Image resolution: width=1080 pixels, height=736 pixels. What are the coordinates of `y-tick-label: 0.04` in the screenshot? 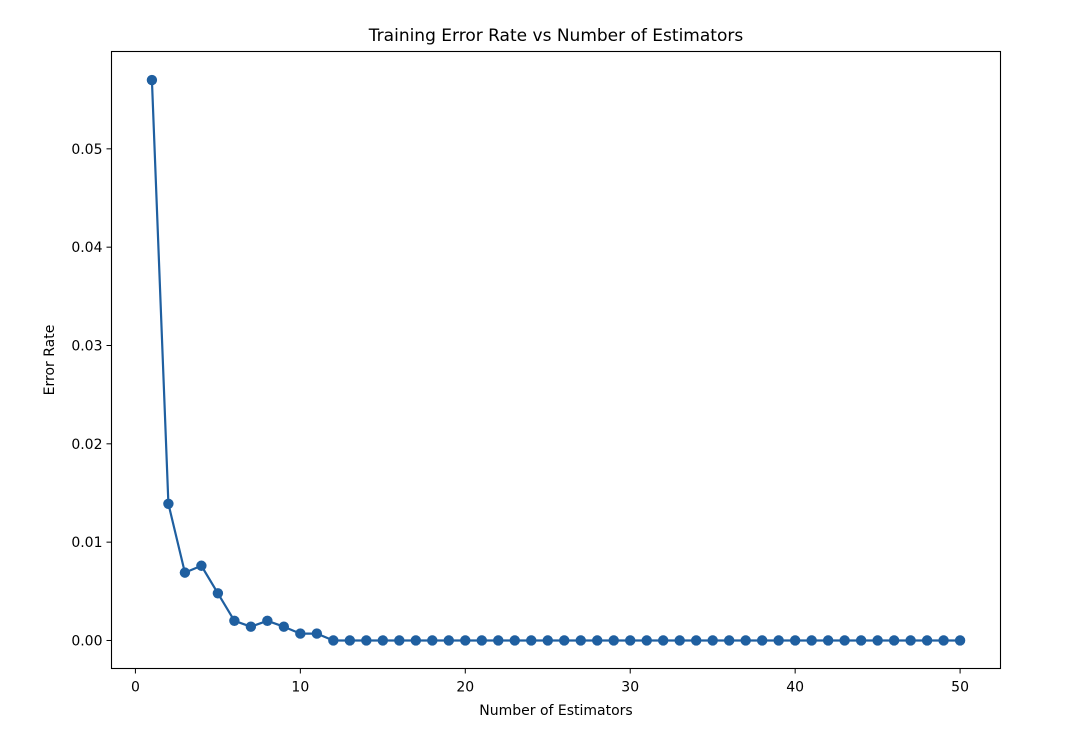 It's located at (86, 248).